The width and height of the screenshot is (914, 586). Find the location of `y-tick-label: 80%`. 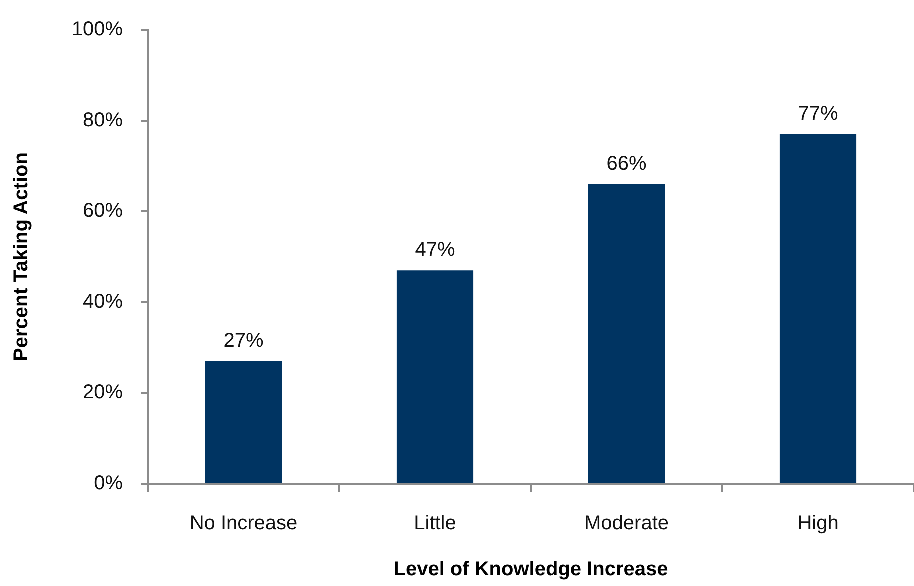

y-tick-label: 80% is located at coordinates (103, 120).